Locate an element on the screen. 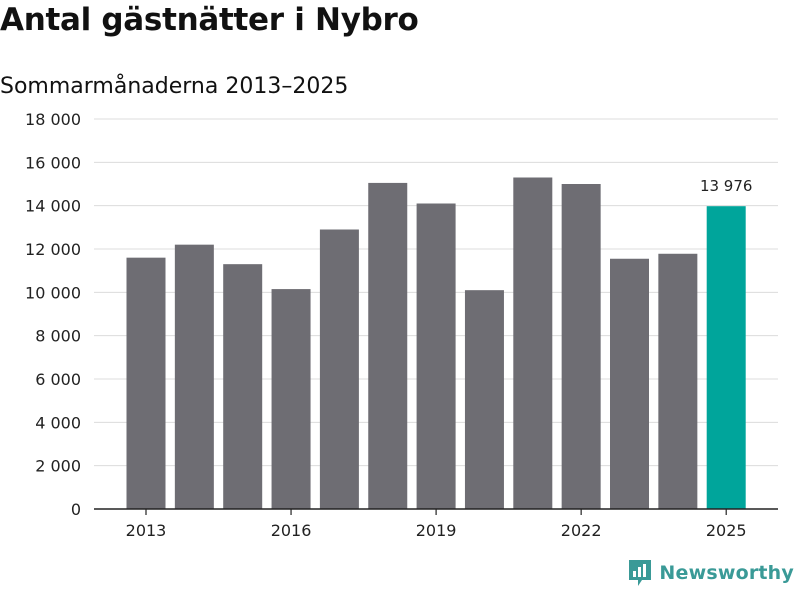 This screenshot has height=600, width=800. y-tick-label: 16 000 is located at coordinates (53, 162).